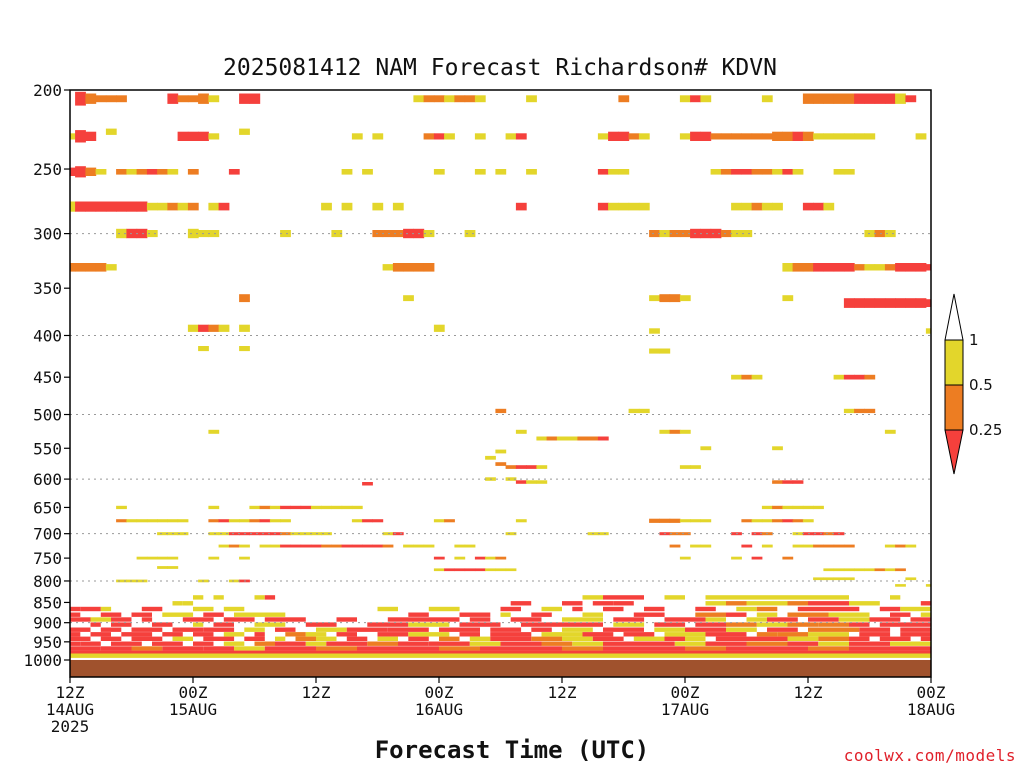  What do you see at coordinates (985, 430) in the screenshot?
I see `colorbar-level-label: 0.25` at bounding box center [985, 430].